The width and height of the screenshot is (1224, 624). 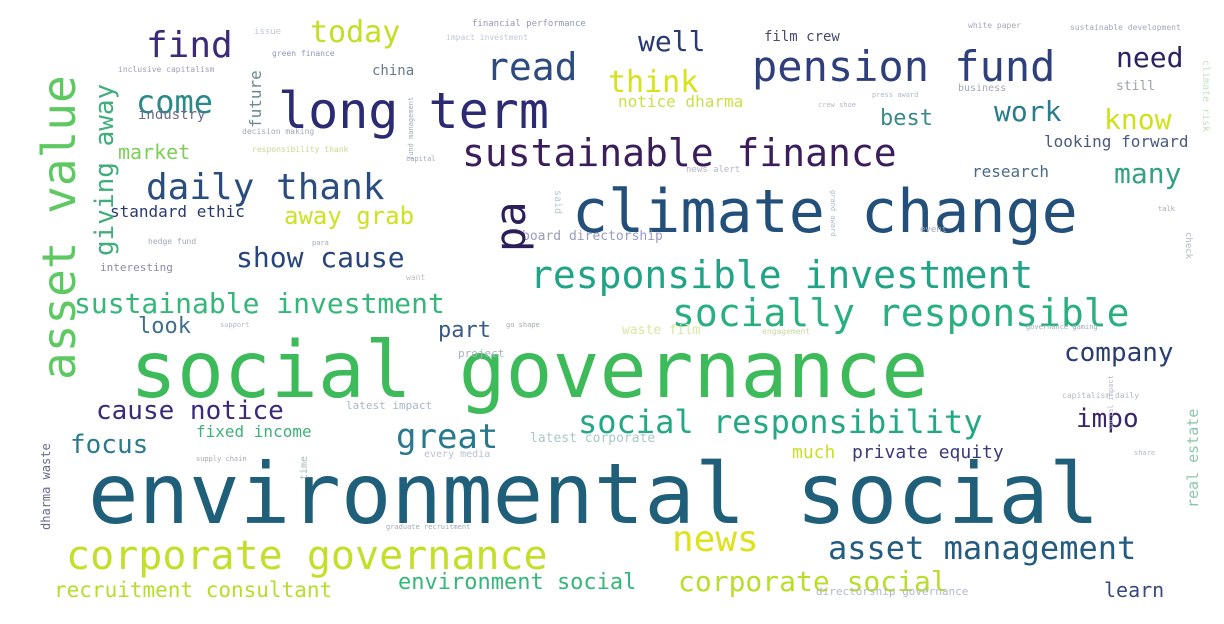 What do you see at coordinates (1028, 111) in the screenshot?
I see `word-work: work` at bounding box center [1028, 111].